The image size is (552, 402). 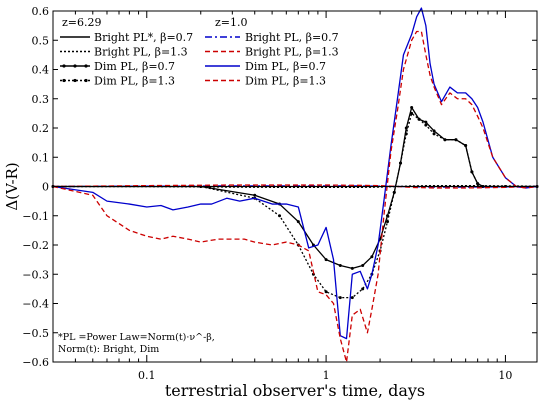 What do you see at coordinates (82, 22) in the screenshot?
I see `legend-header: z=6.29` at bounding box center [82, 22].